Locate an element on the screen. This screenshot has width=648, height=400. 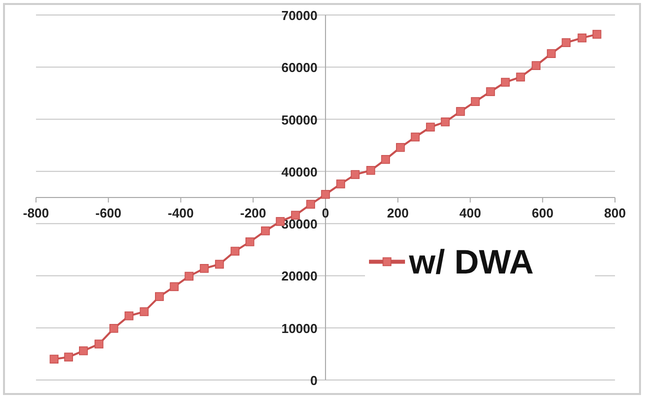
x-tick-label: -600 is located at coordinates (108, 213).